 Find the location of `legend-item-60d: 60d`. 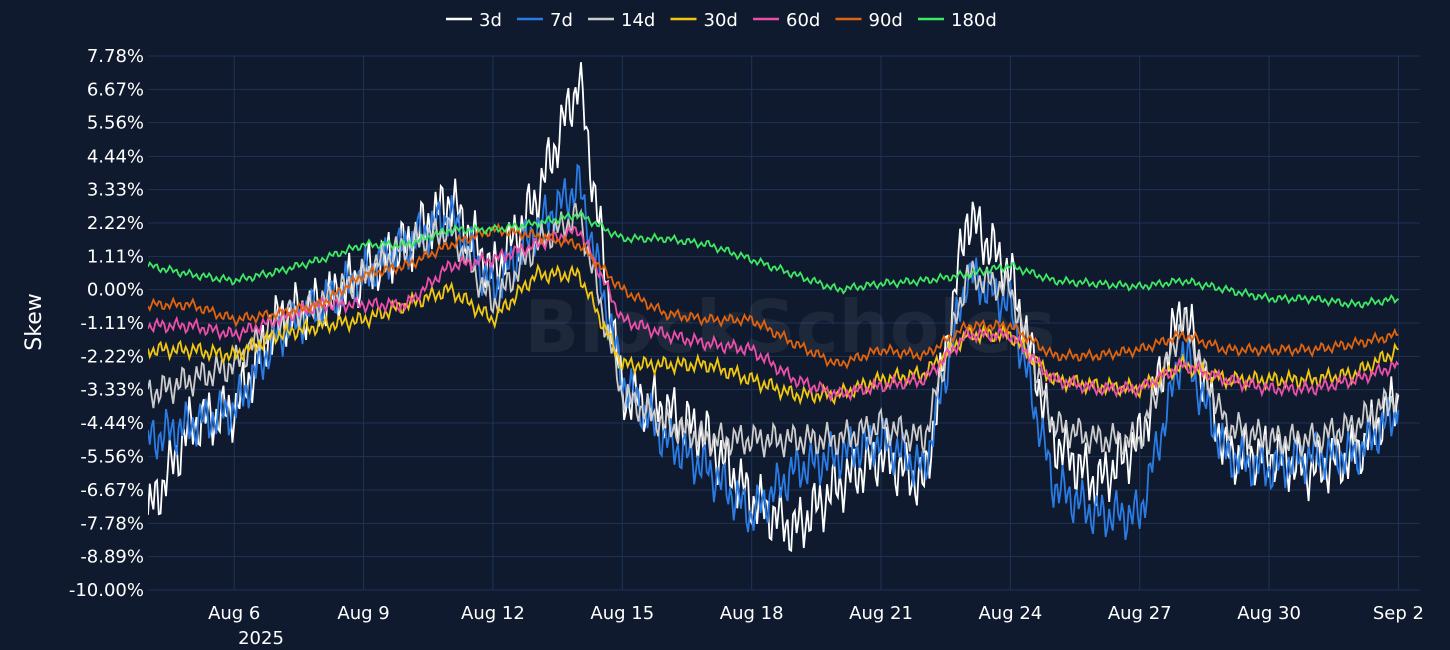

legend-item-60d: 60d is located at coordinates (786, 20).